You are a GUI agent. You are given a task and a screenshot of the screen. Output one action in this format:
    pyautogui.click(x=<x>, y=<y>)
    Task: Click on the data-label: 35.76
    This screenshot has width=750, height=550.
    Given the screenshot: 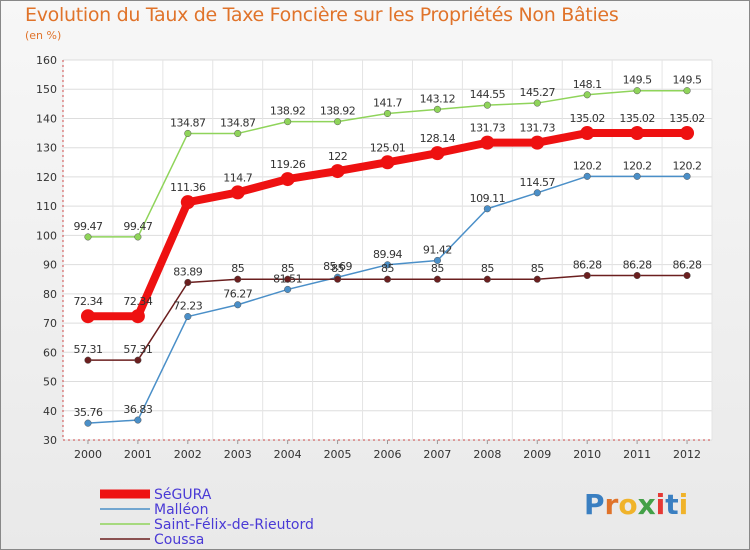 What is the action you would take?
    pyautogui.click(x=87, y=412)
    